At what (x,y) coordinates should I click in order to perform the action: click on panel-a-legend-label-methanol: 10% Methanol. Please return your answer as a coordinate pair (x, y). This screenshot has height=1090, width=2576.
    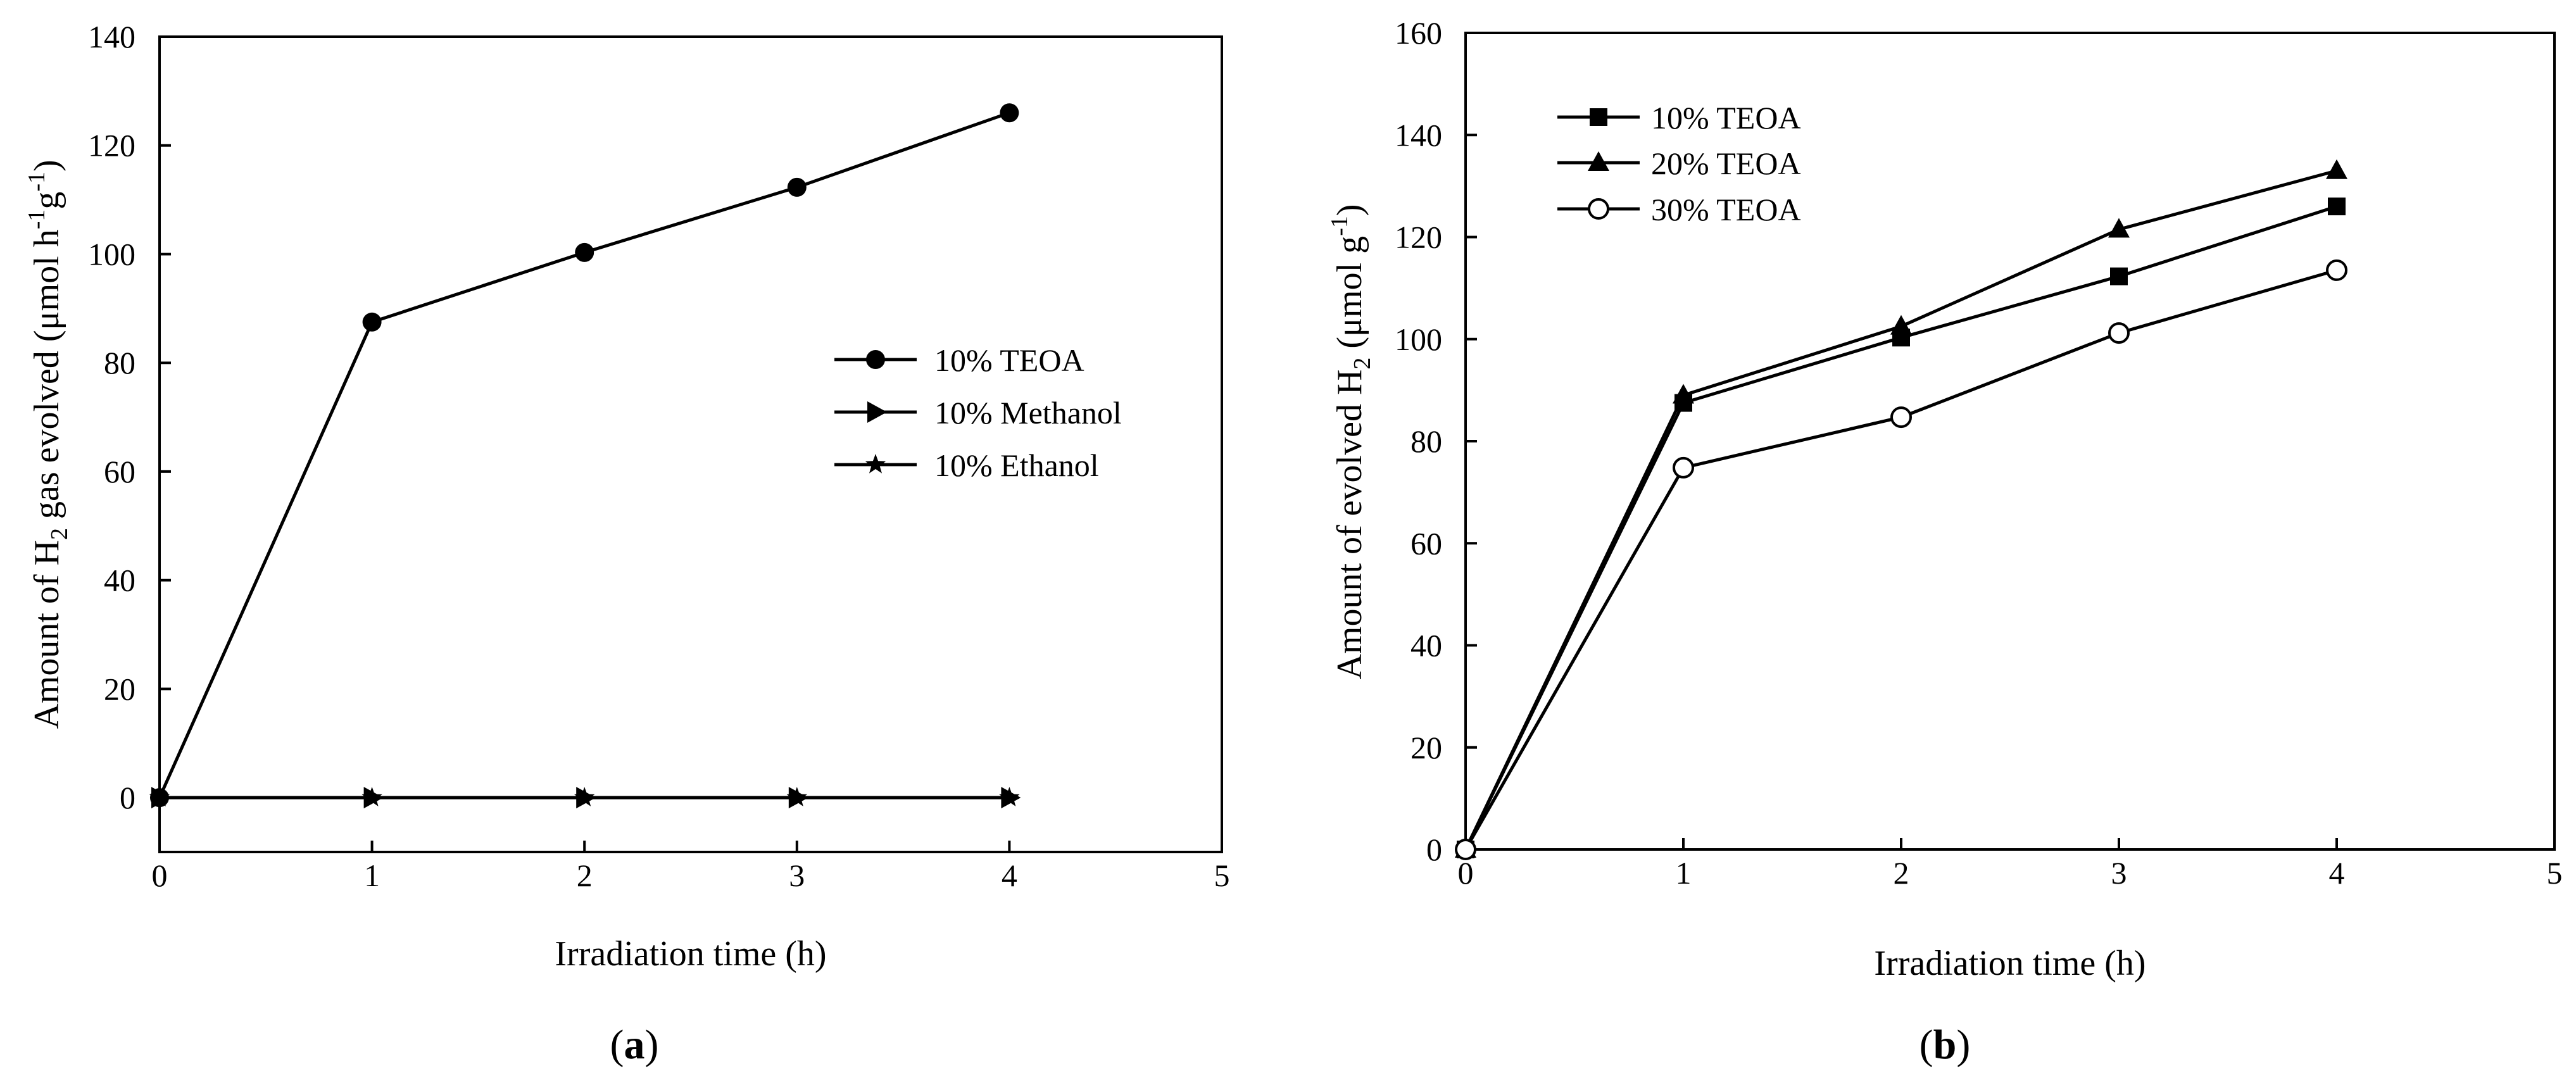
    Looking at the image, I should click on (1028, 412).